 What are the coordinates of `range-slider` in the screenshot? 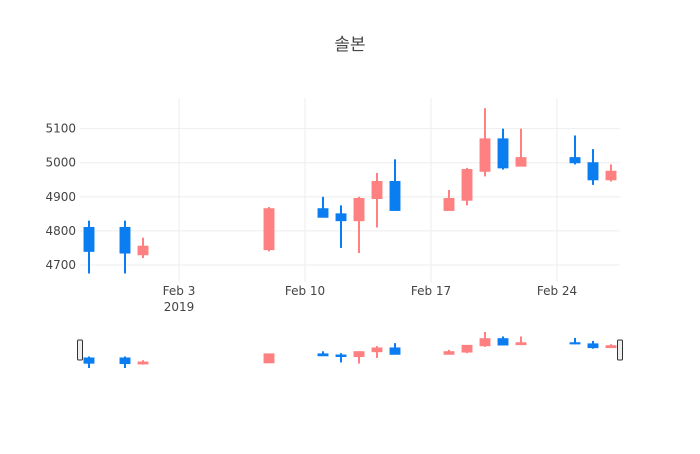 It's located at (350, 350).